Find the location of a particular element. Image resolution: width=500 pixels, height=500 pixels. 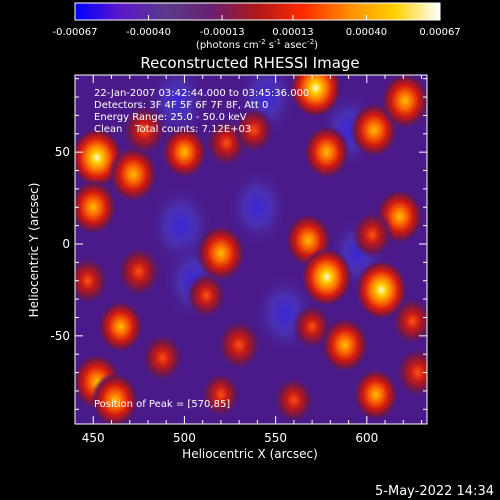

colorbar-tick-label: -0.00067 is located at coordinates (75, 32).